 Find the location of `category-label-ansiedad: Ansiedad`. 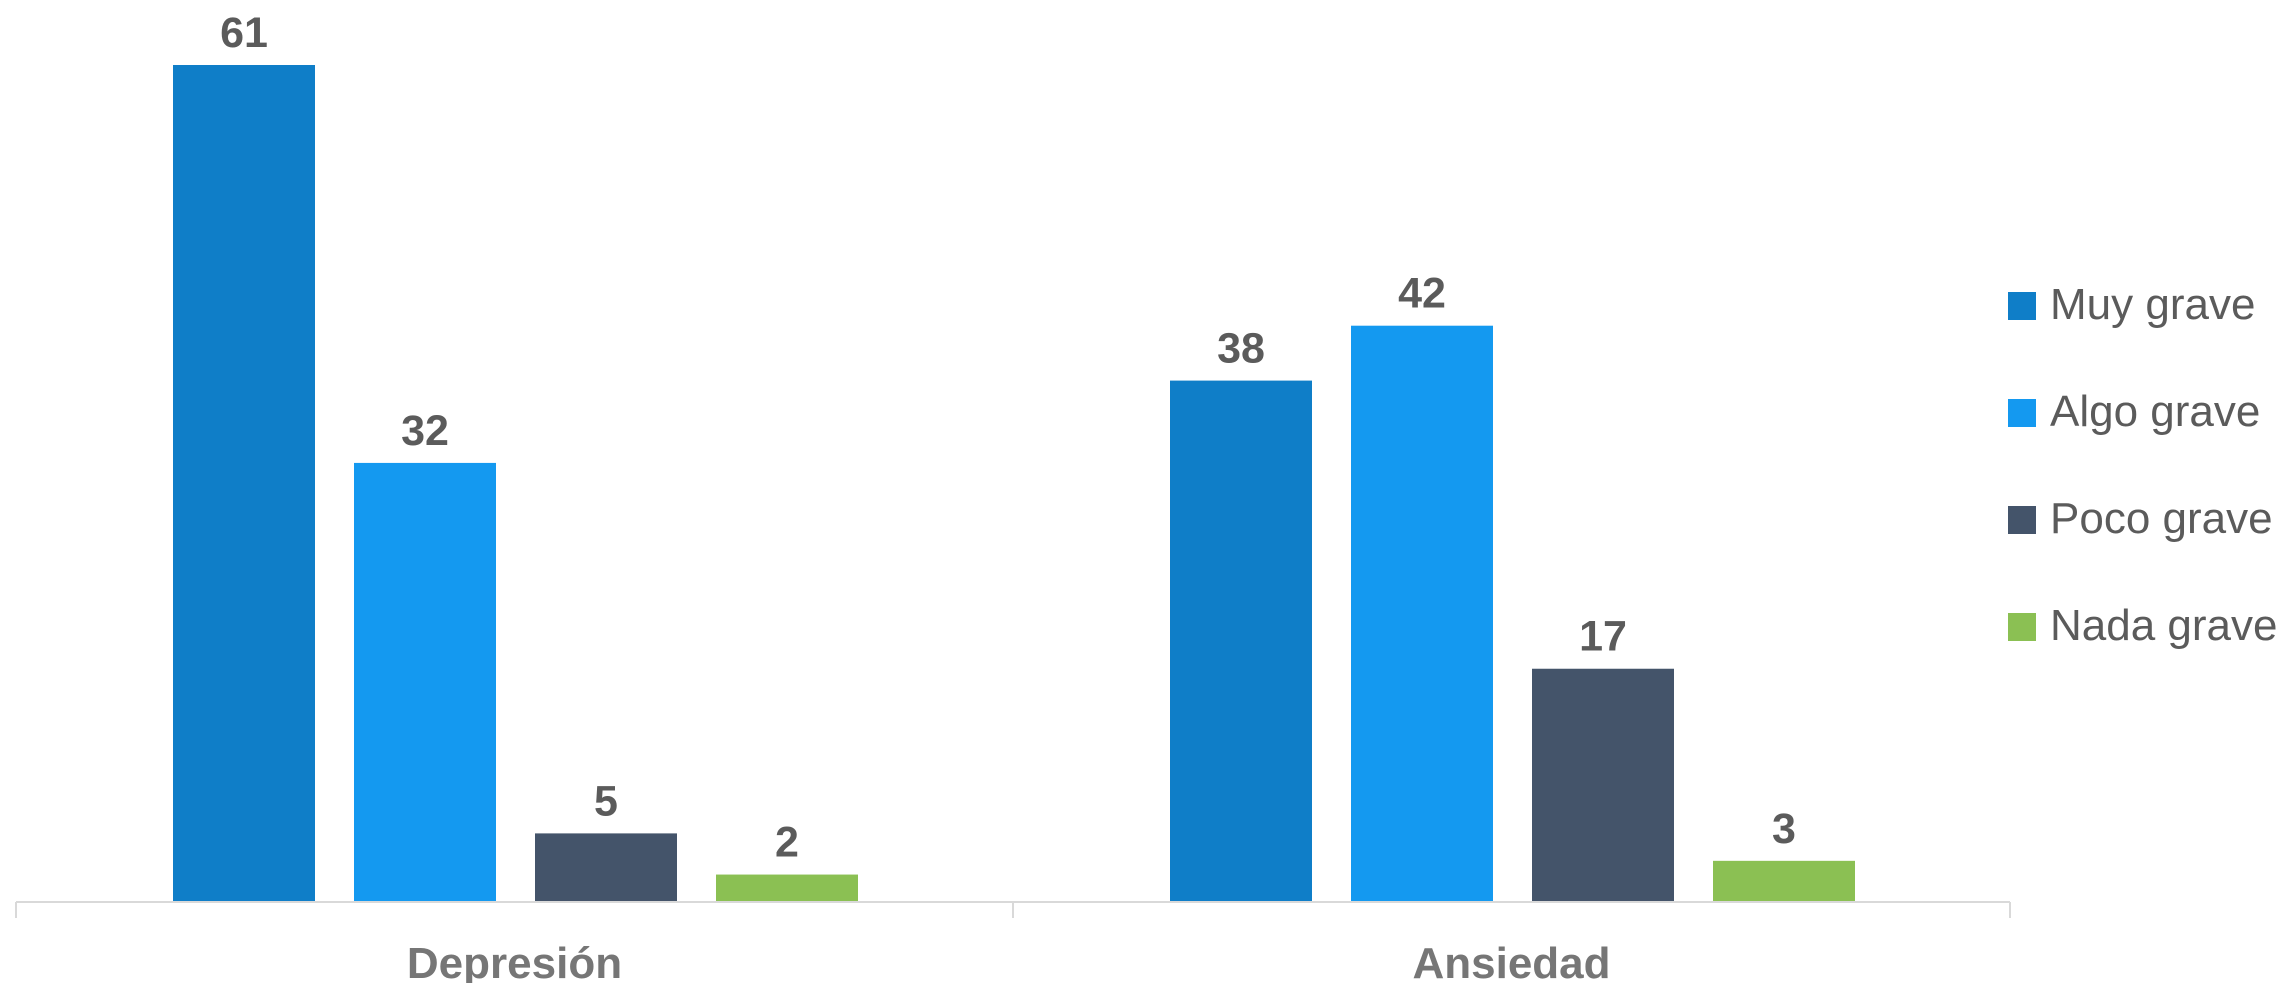

category-label-ansiedad: Ansiedad is located at coordinates (1511, 961).